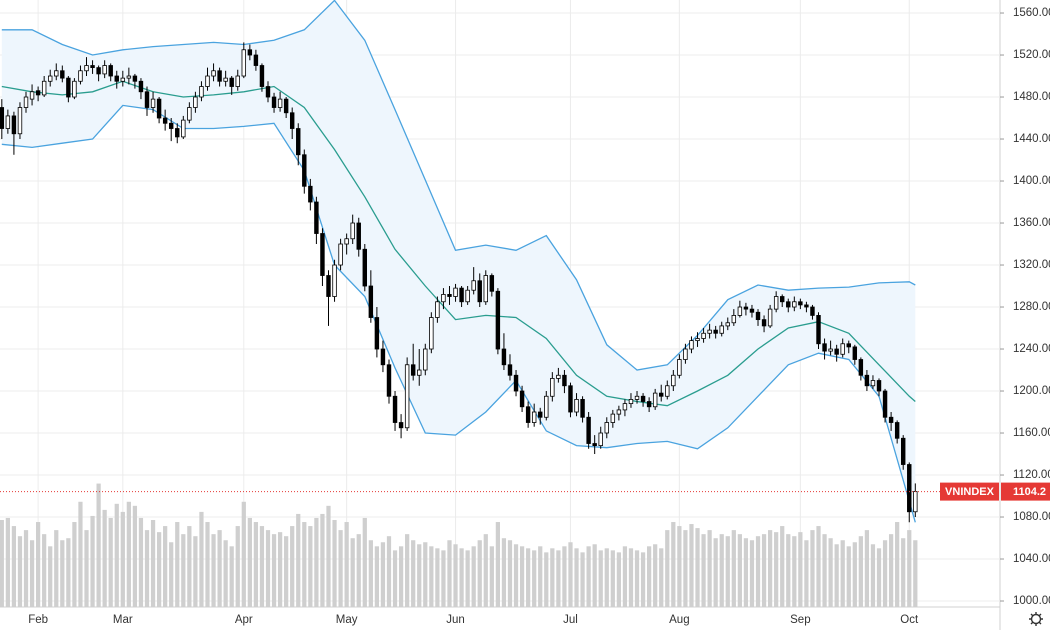 The width and height of the screenshot is (1050, 630). I want to click on y-tick-label: 1560.00, so click(1031, 13).